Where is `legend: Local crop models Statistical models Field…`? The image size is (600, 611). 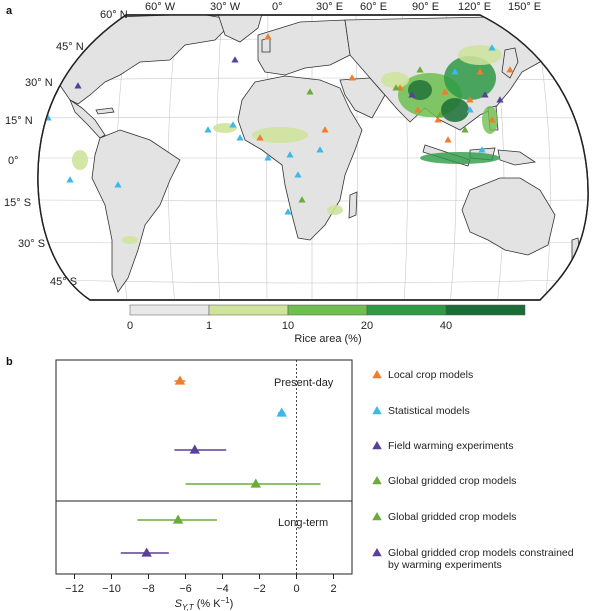
legend: Local crop models Statistical models Field… is located at coordinates (473, 470).